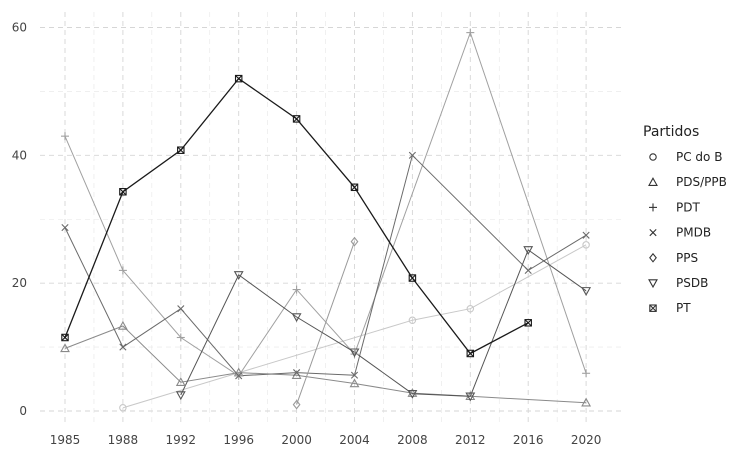  What do you see at coordinates (653, 207) in the screenshot?
I see `legend-key-pdt` at bounding box center [653, 207].